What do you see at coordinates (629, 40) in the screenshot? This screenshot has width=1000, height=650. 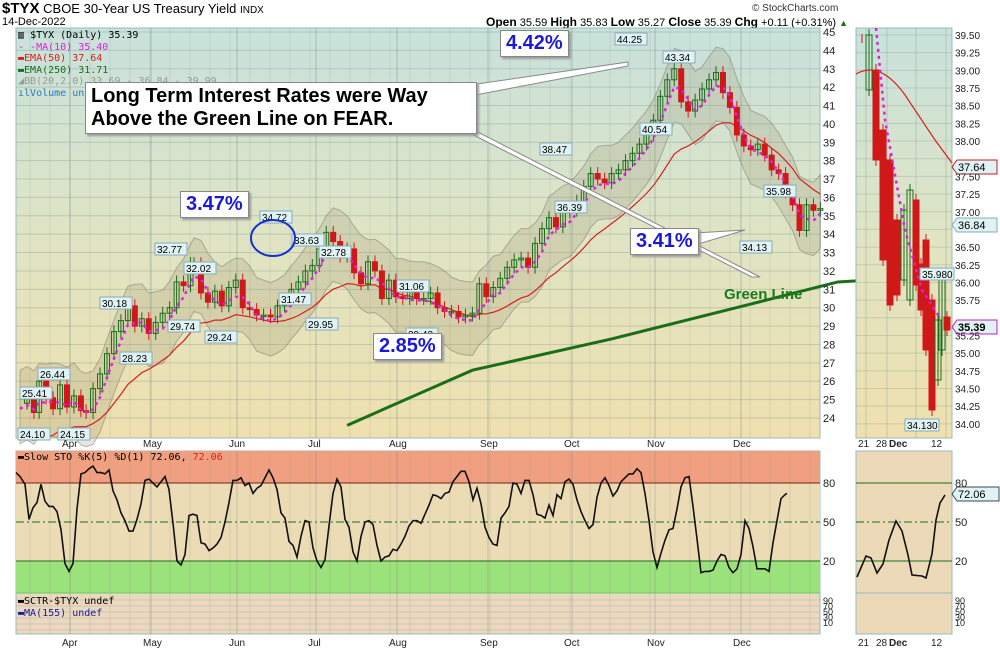 I see `svg-text: 44.25` at bounding box center [629, 40].